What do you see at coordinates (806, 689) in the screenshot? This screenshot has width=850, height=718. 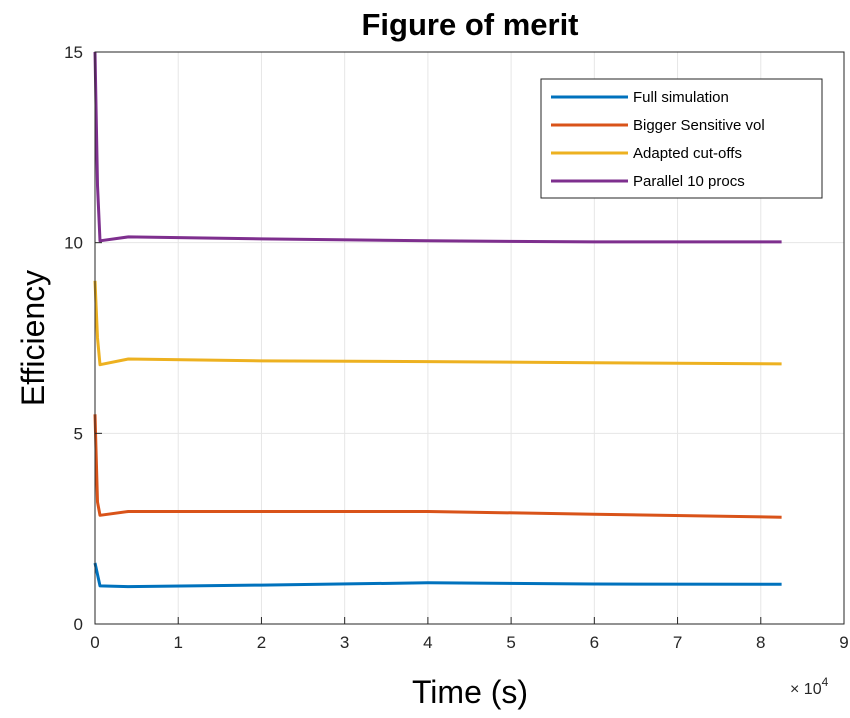 I see `x-exponent-base: × 10` at bounding box center [806, 689].